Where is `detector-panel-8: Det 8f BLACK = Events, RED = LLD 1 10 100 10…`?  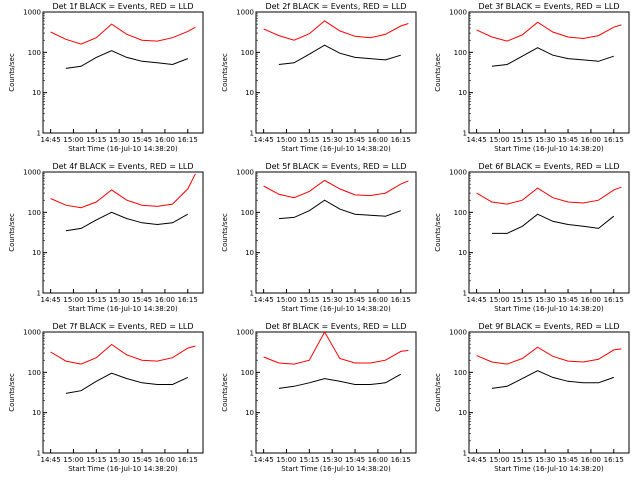 detector-panel-8: Det 8f BLACK = Events, RED = LLD 1 10 100 10… is located at coordinates (319, 400).